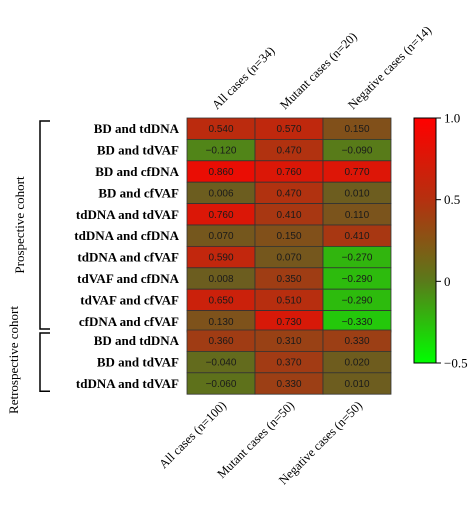  What do you see at coordinates (357, 215) in the screenshot?
I see `cell-value-label: 0.110` at bounding box center [357, 215].